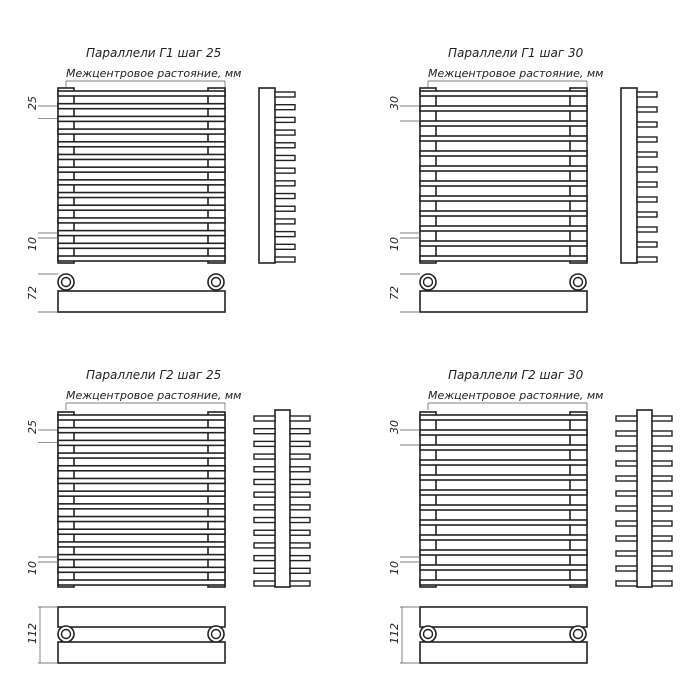 Image resolution: width=700 pixels, height=700 pixels. I want to click on panel-title: Параллели Г1 шаг 30, so click(516, 53).